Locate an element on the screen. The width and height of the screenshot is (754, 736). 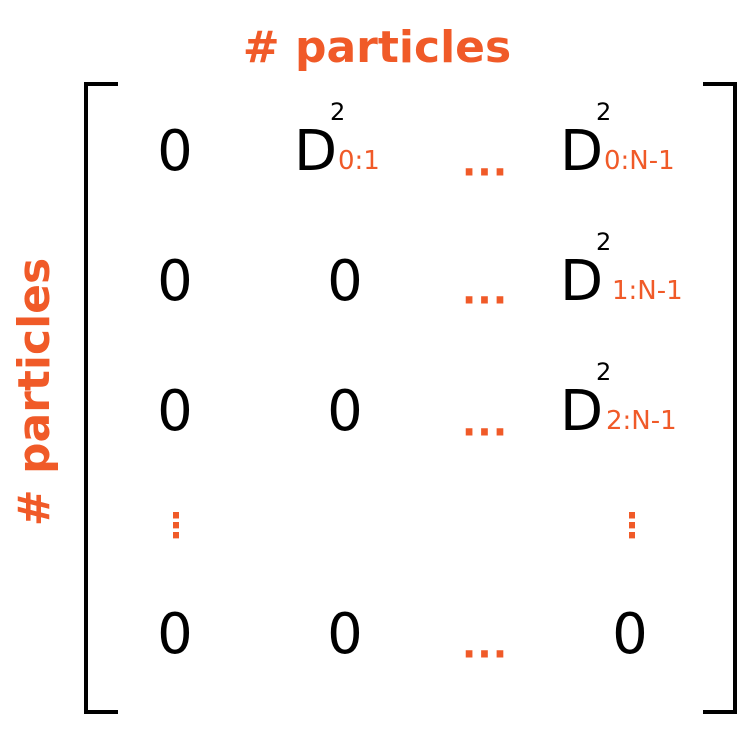
right-bracket is located at coordinates (720, 398).